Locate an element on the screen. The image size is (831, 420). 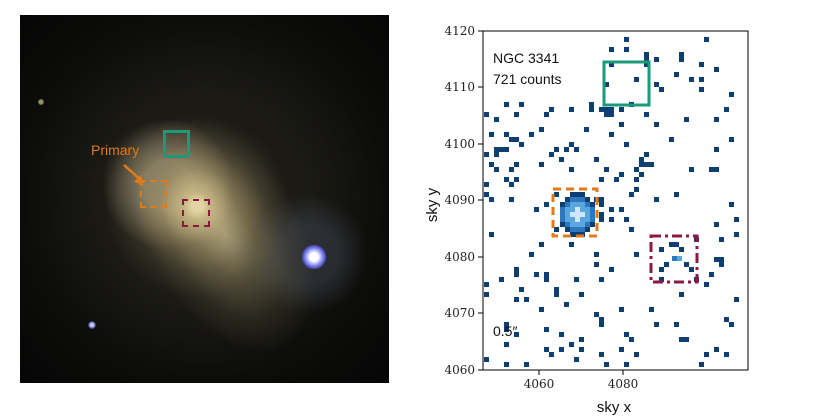
y-tick-label: 4070 is located at coordinates (459, 313).